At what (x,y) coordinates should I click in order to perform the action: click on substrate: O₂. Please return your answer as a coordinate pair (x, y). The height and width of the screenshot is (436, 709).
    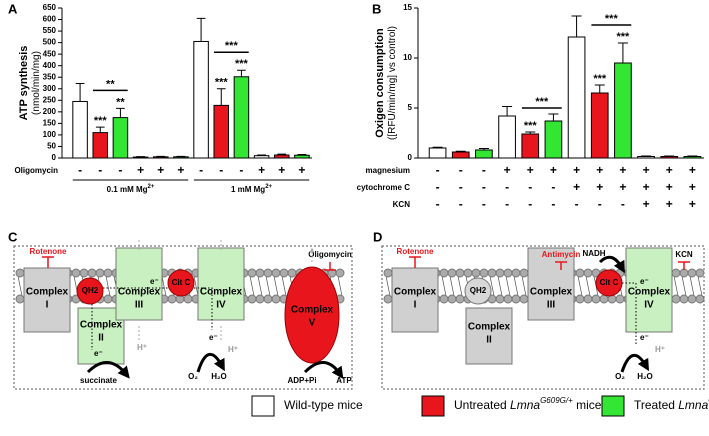
    Looking at the image, I should click on (193, 376).